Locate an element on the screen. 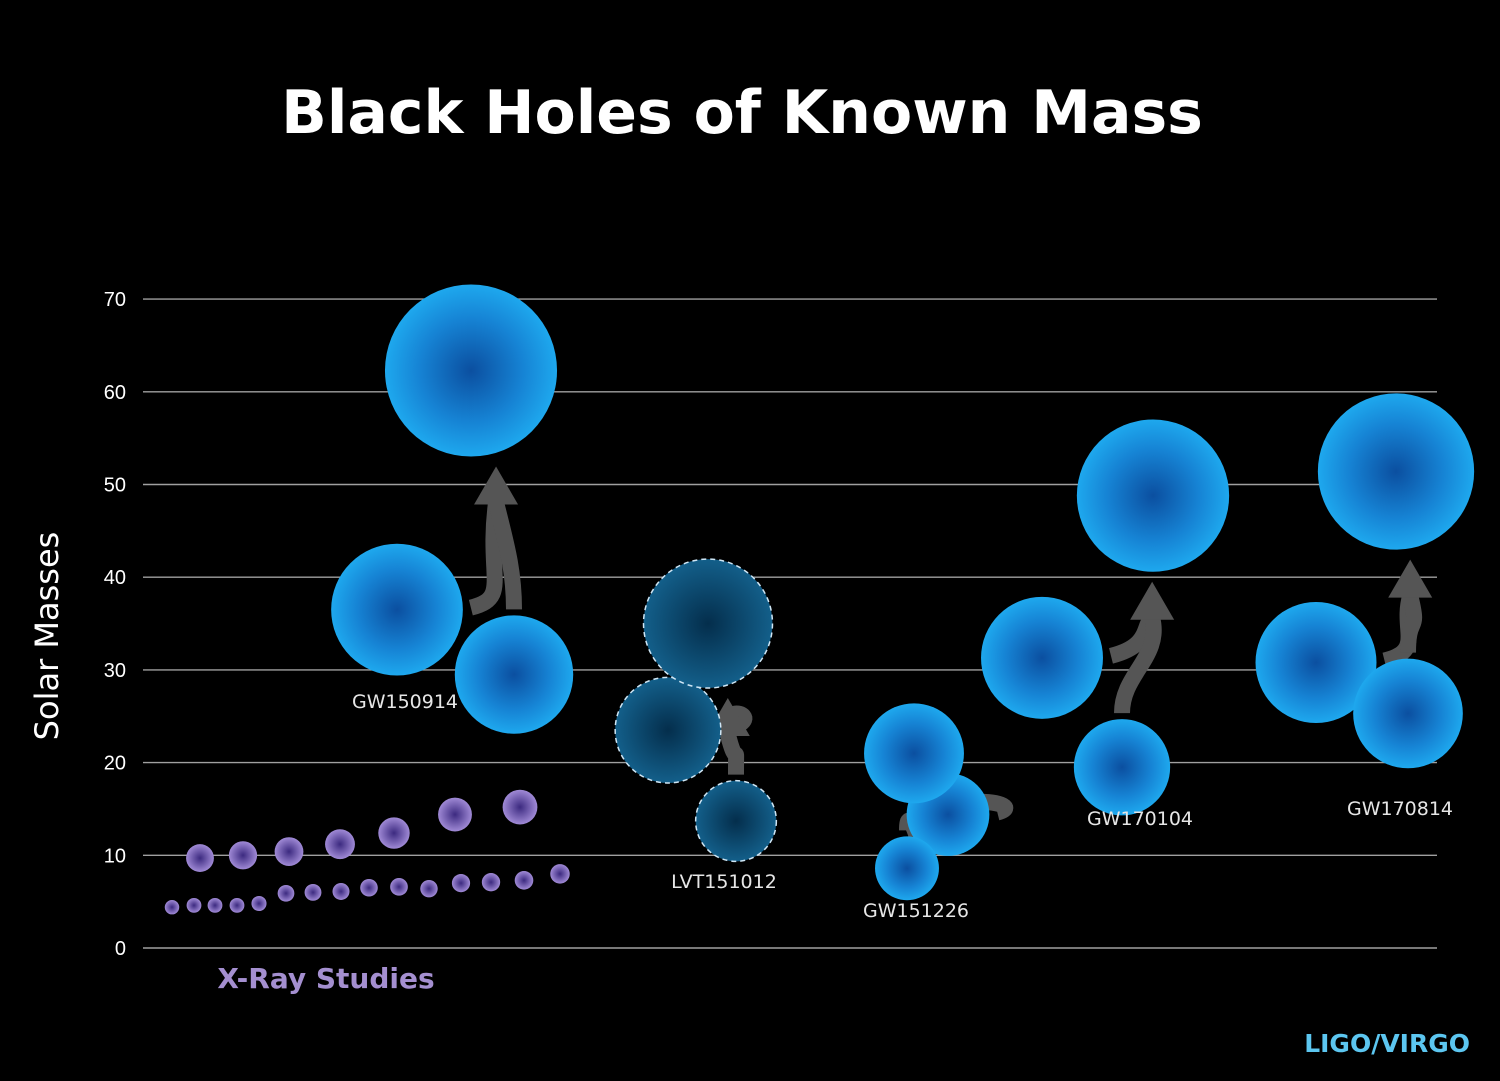  event-label: GW150914 is located at coordinates (405, 702).